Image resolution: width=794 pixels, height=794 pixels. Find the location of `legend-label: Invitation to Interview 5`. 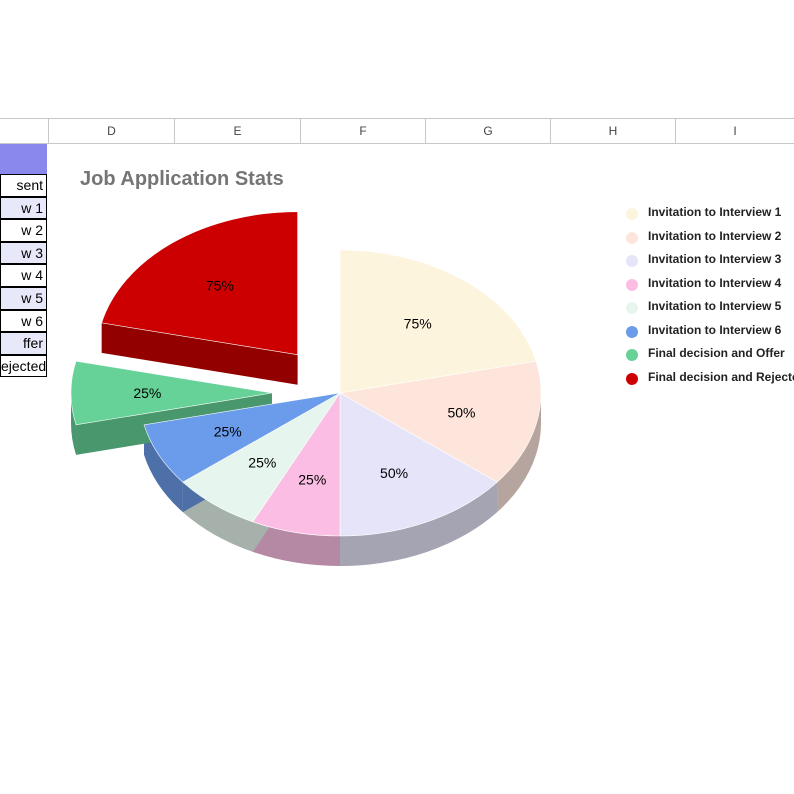

legend-label: Invitation to Interview 5 is located at coordinates (715, 306).